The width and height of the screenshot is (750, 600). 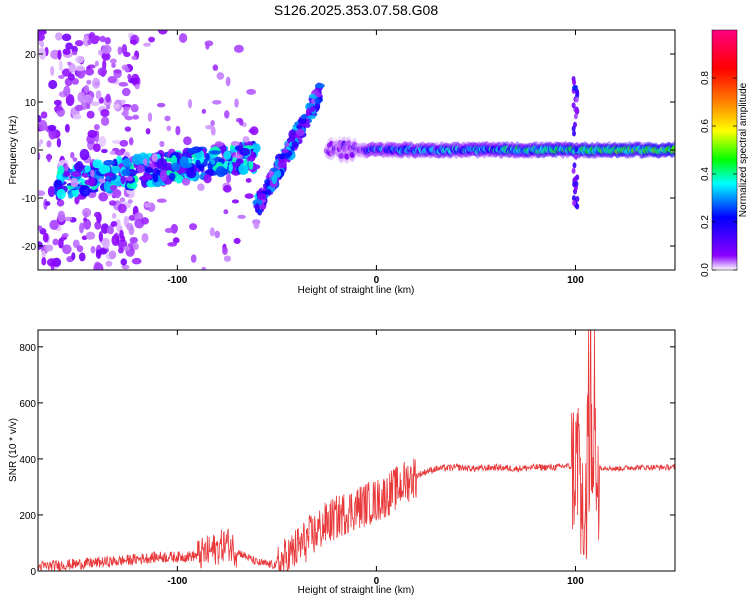 What do you see at coordinates (718, 174) in the screenshot?
I see `colorbar-ticks: 0.0 0.2 0.4 0.6 0.8` at bounding box center [718, 174].